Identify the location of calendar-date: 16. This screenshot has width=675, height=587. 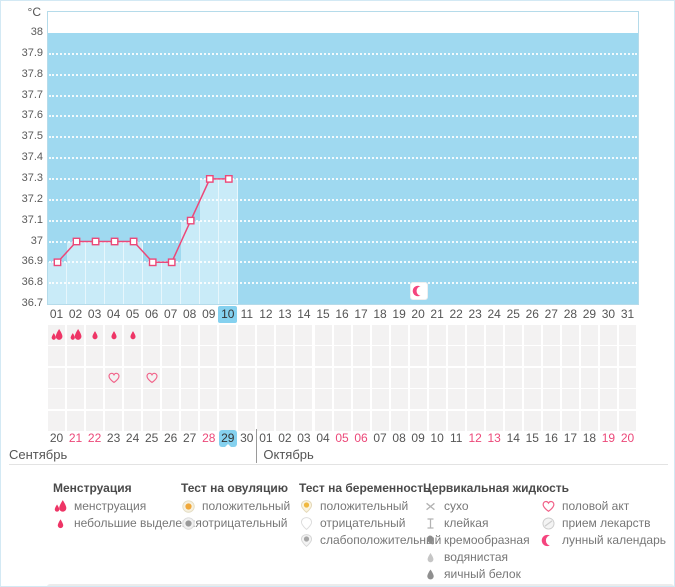
(551, 438).